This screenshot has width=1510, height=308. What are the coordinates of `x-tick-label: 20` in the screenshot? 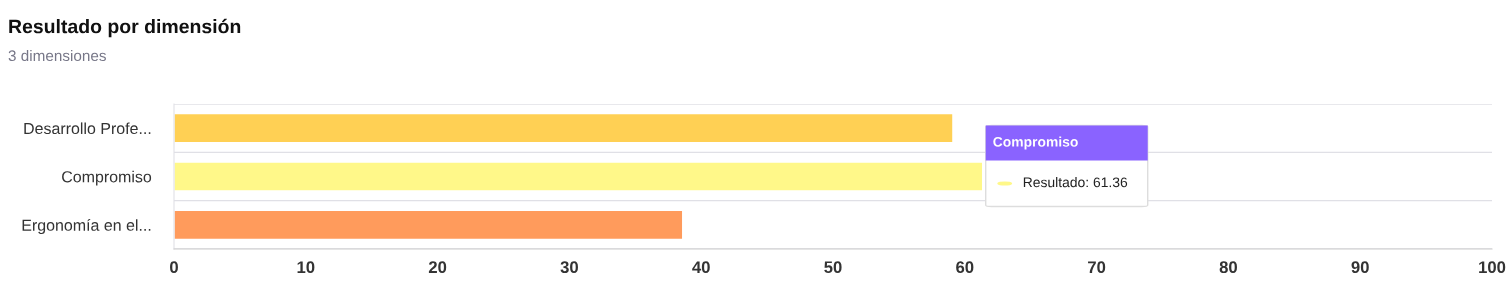 It's located at (437, 267).